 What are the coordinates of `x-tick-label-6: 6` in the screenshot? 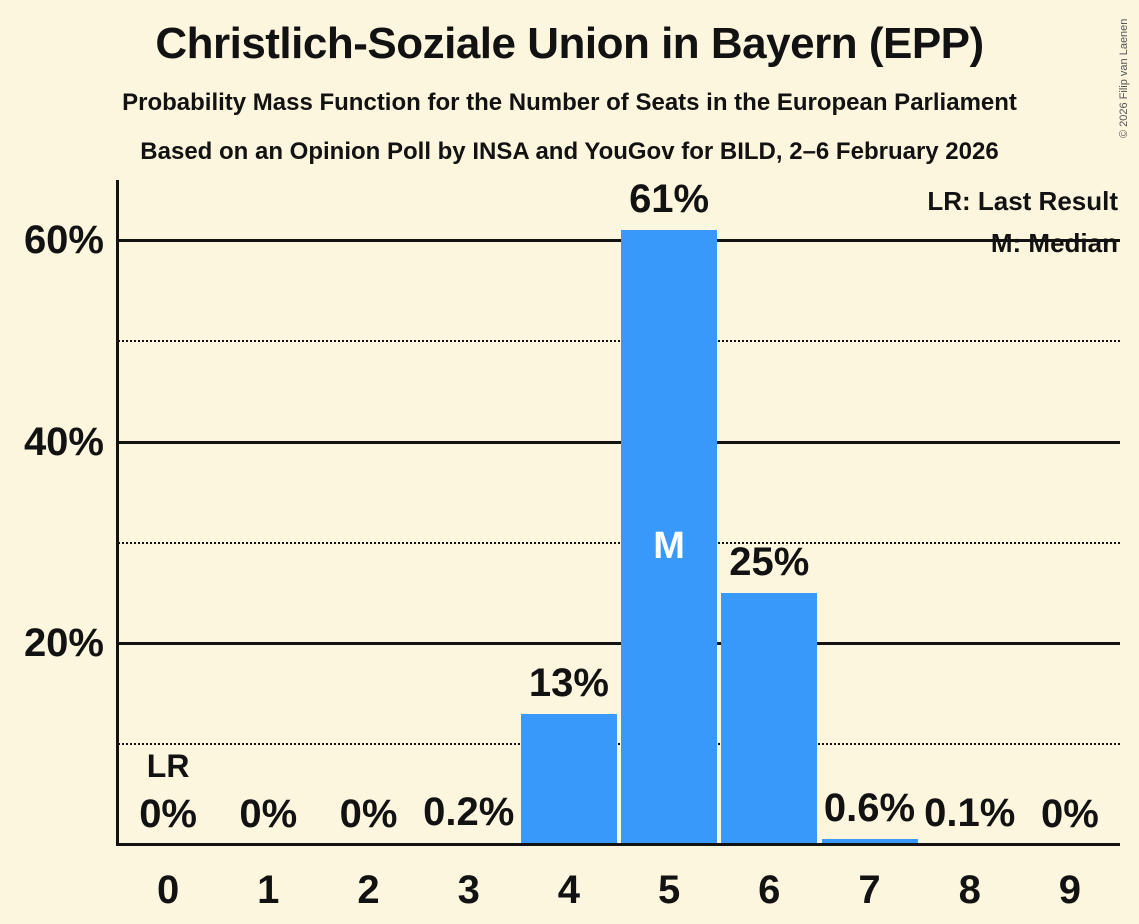 It's located at (769, 890).